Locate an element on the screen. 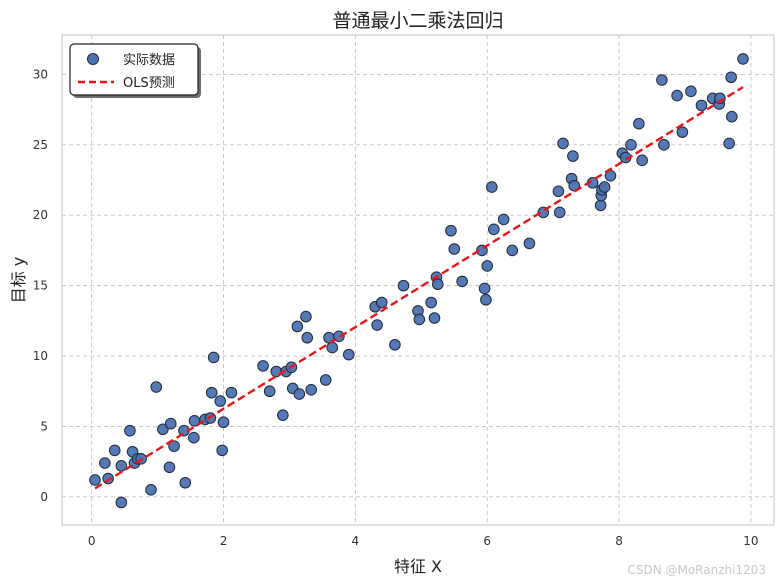  x-tick-label: 8 is located at coordinates (619, 541).